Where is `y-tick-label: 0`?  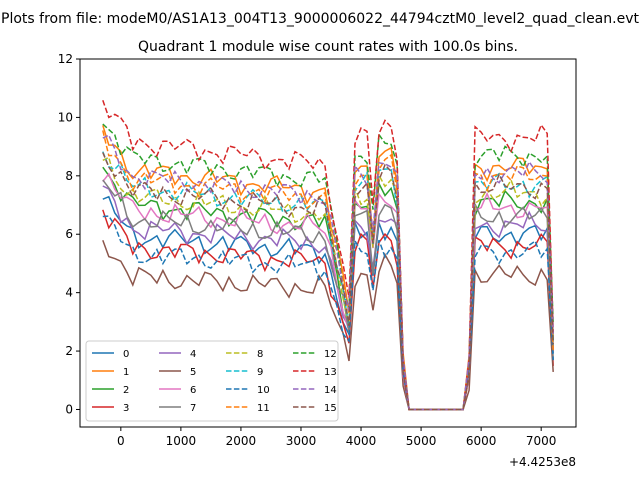
y-tick-label: 0 is located at coordinates (69, 409).